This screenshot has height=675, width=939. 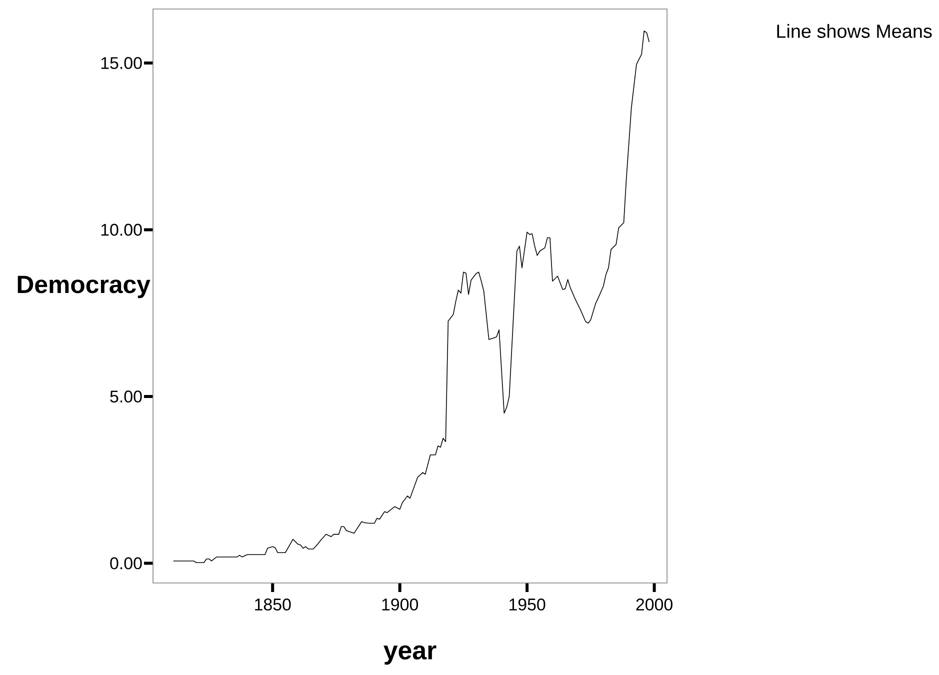 I want to click on x-tick-label: 2000, so click(x=654, y=604).